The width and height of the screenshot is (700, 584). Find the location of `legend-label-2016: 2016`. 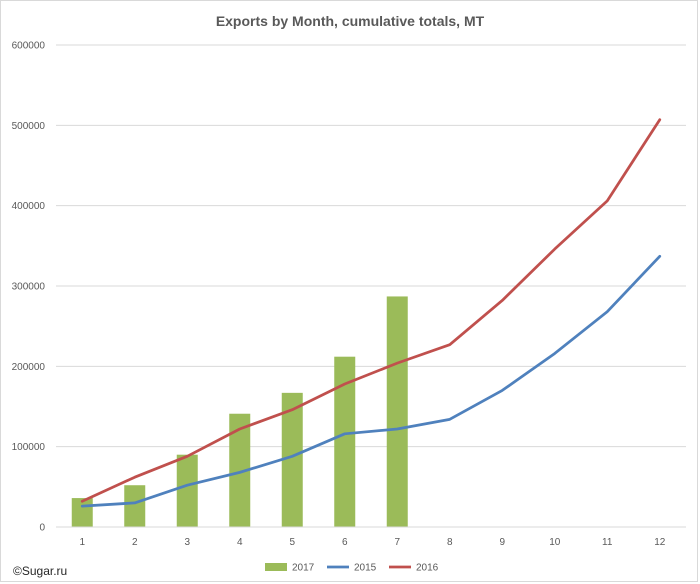

legend-label-2016: 2016 is located at coordinates (427, 568).